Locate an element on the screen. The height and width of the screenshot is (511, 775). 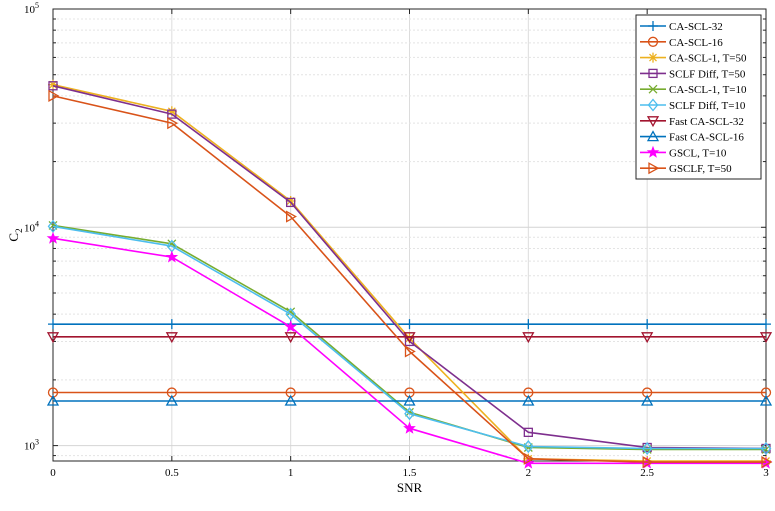
legend-item: CA-SCL-1, T=10 is located at coordinates (693, 90).